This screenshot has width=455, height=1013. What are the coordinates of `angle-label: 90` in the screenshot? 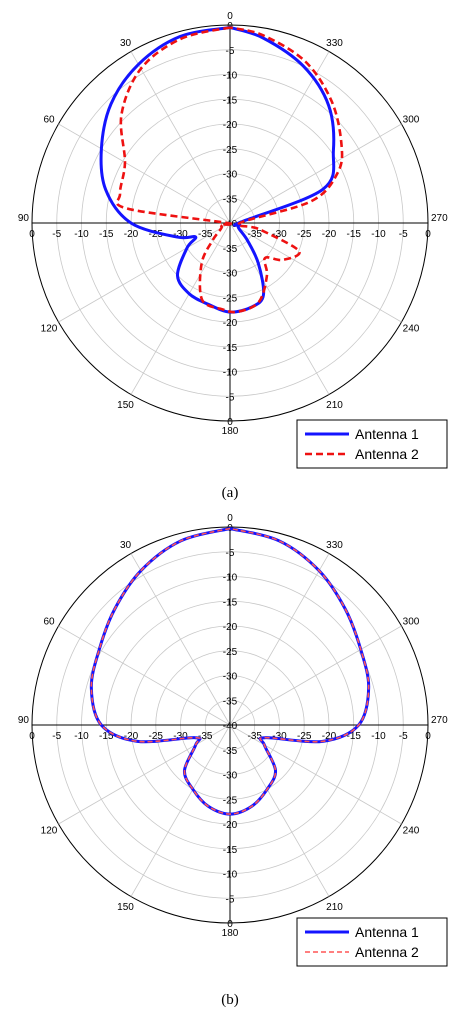 It's located at (24, 218).